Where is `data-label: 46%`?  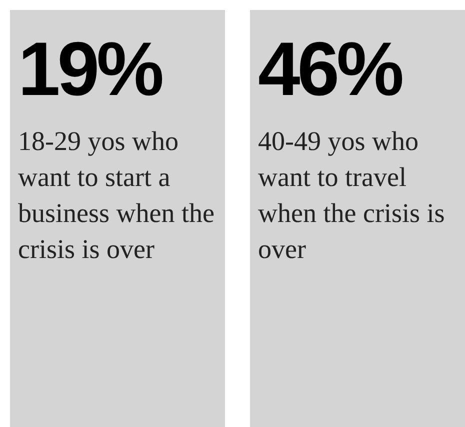
data-label: 46% is located at coordinates (330, 69).